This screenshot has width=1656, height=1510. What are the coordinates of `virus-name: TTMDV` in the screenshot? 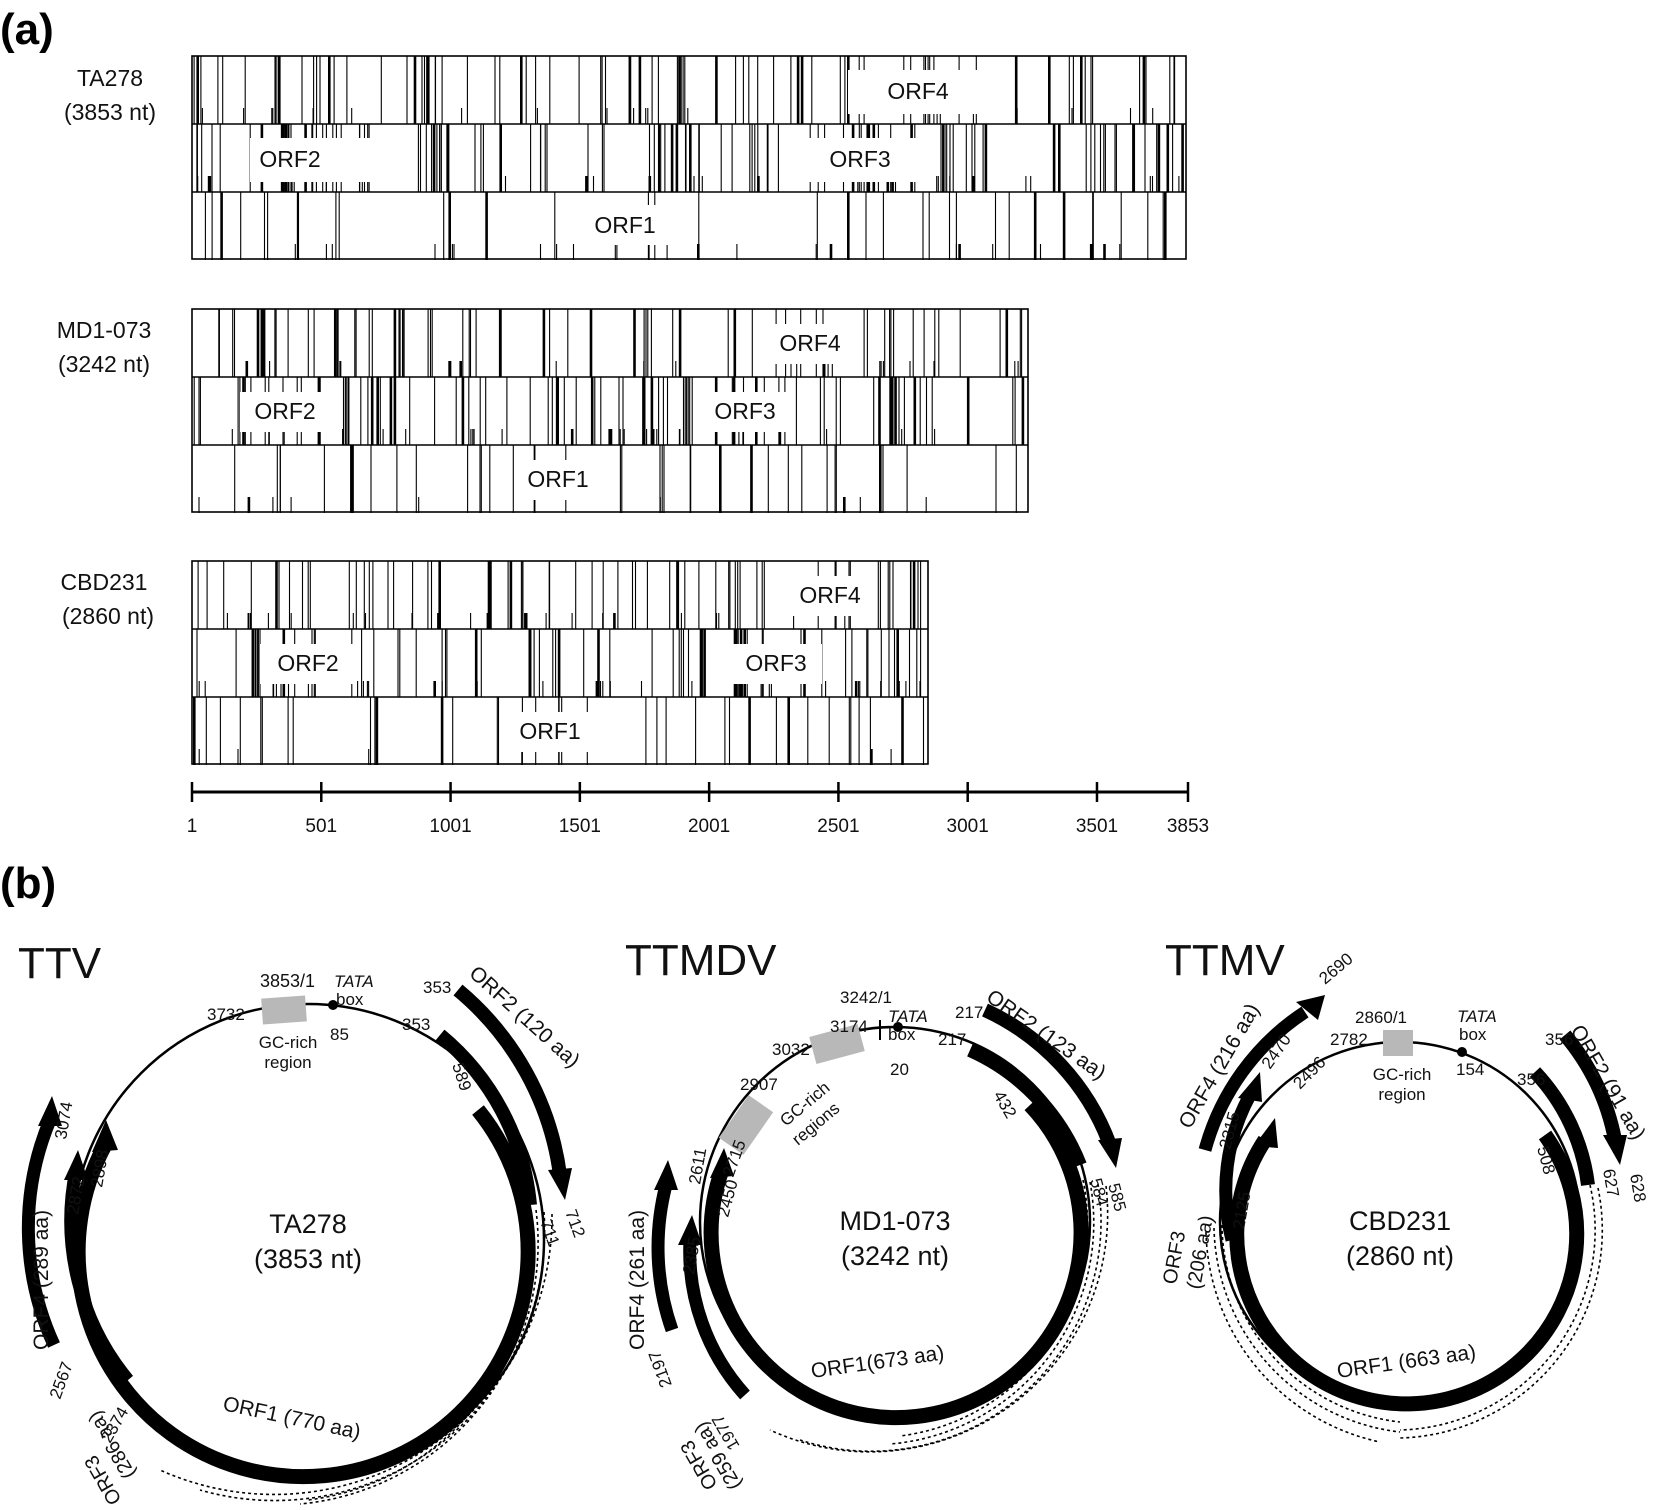 It's located at (701, 960).